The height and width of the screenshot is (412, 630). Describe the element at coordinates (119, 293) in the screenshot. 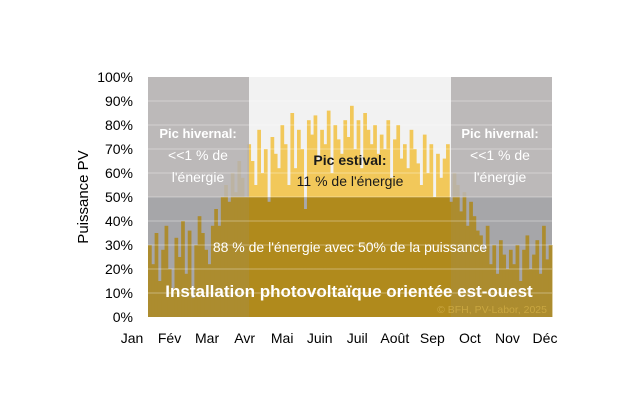

I see `y-tick-label: 10%` at that location.